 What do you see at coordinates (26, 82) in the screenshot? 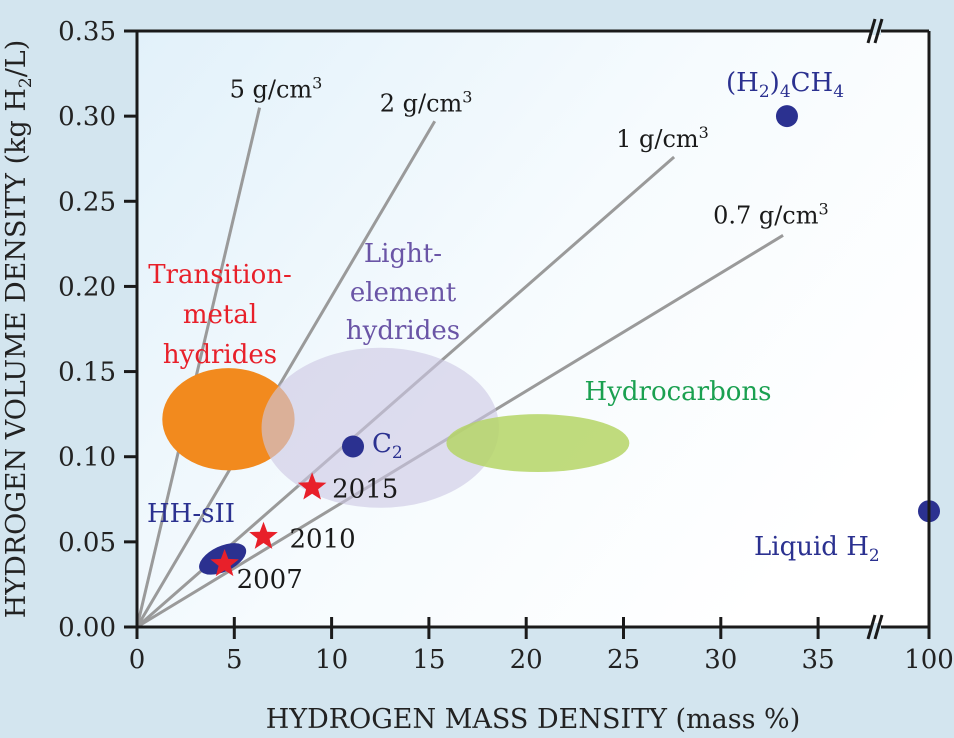
I see `y-axis-label-sub: 2` at bounding box center [26, 82].